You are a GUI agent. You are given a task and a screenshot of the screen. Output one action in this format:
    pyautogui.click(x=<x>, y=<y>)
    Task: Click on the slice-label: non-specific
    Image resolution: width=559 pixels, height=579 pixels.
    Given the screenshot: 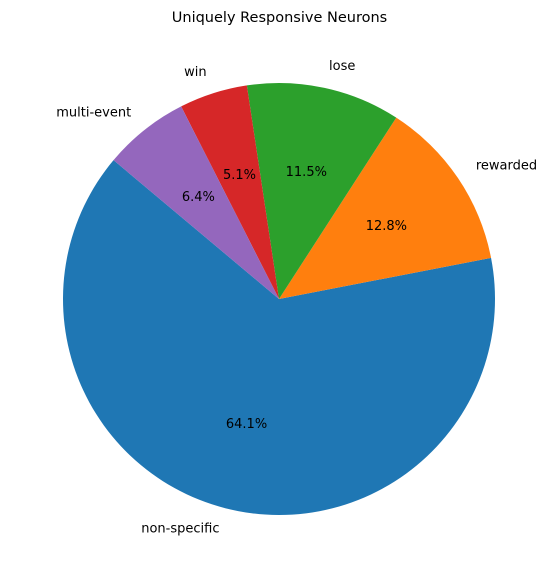 What is the action you would take?
    pyautogui.click(x=180, y=529)
    